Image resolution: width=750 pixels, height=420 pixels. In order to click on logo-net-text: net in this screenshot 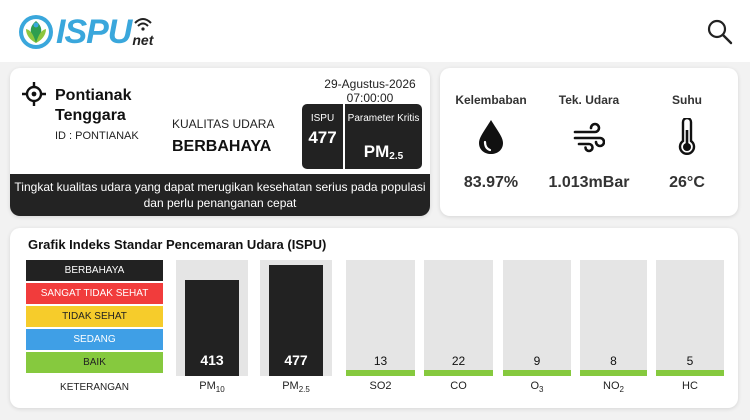, I will do `click(143, 33)`.